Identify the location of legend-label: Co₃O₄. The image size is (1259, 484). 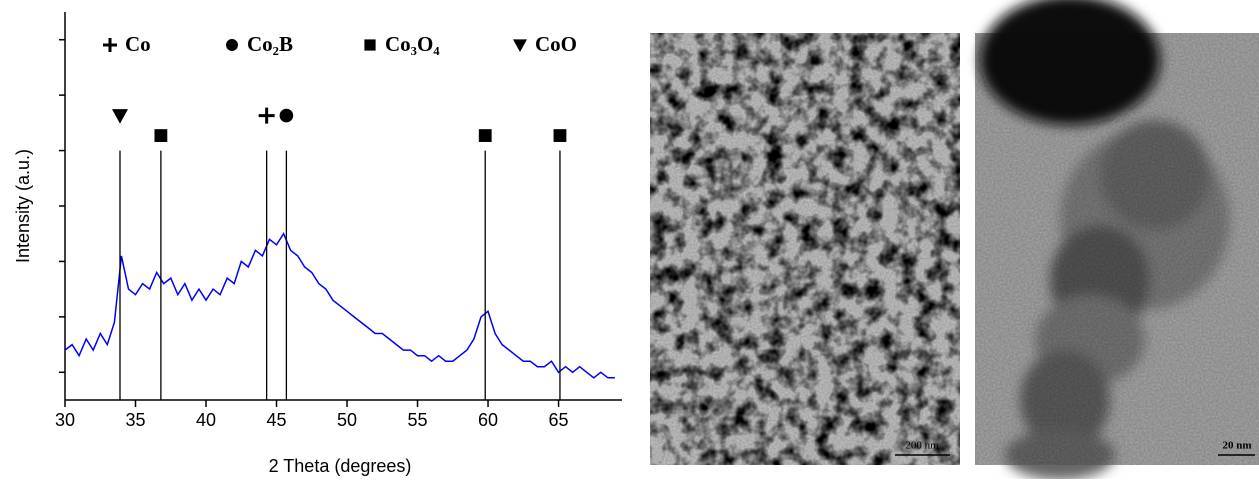
(412, 44).